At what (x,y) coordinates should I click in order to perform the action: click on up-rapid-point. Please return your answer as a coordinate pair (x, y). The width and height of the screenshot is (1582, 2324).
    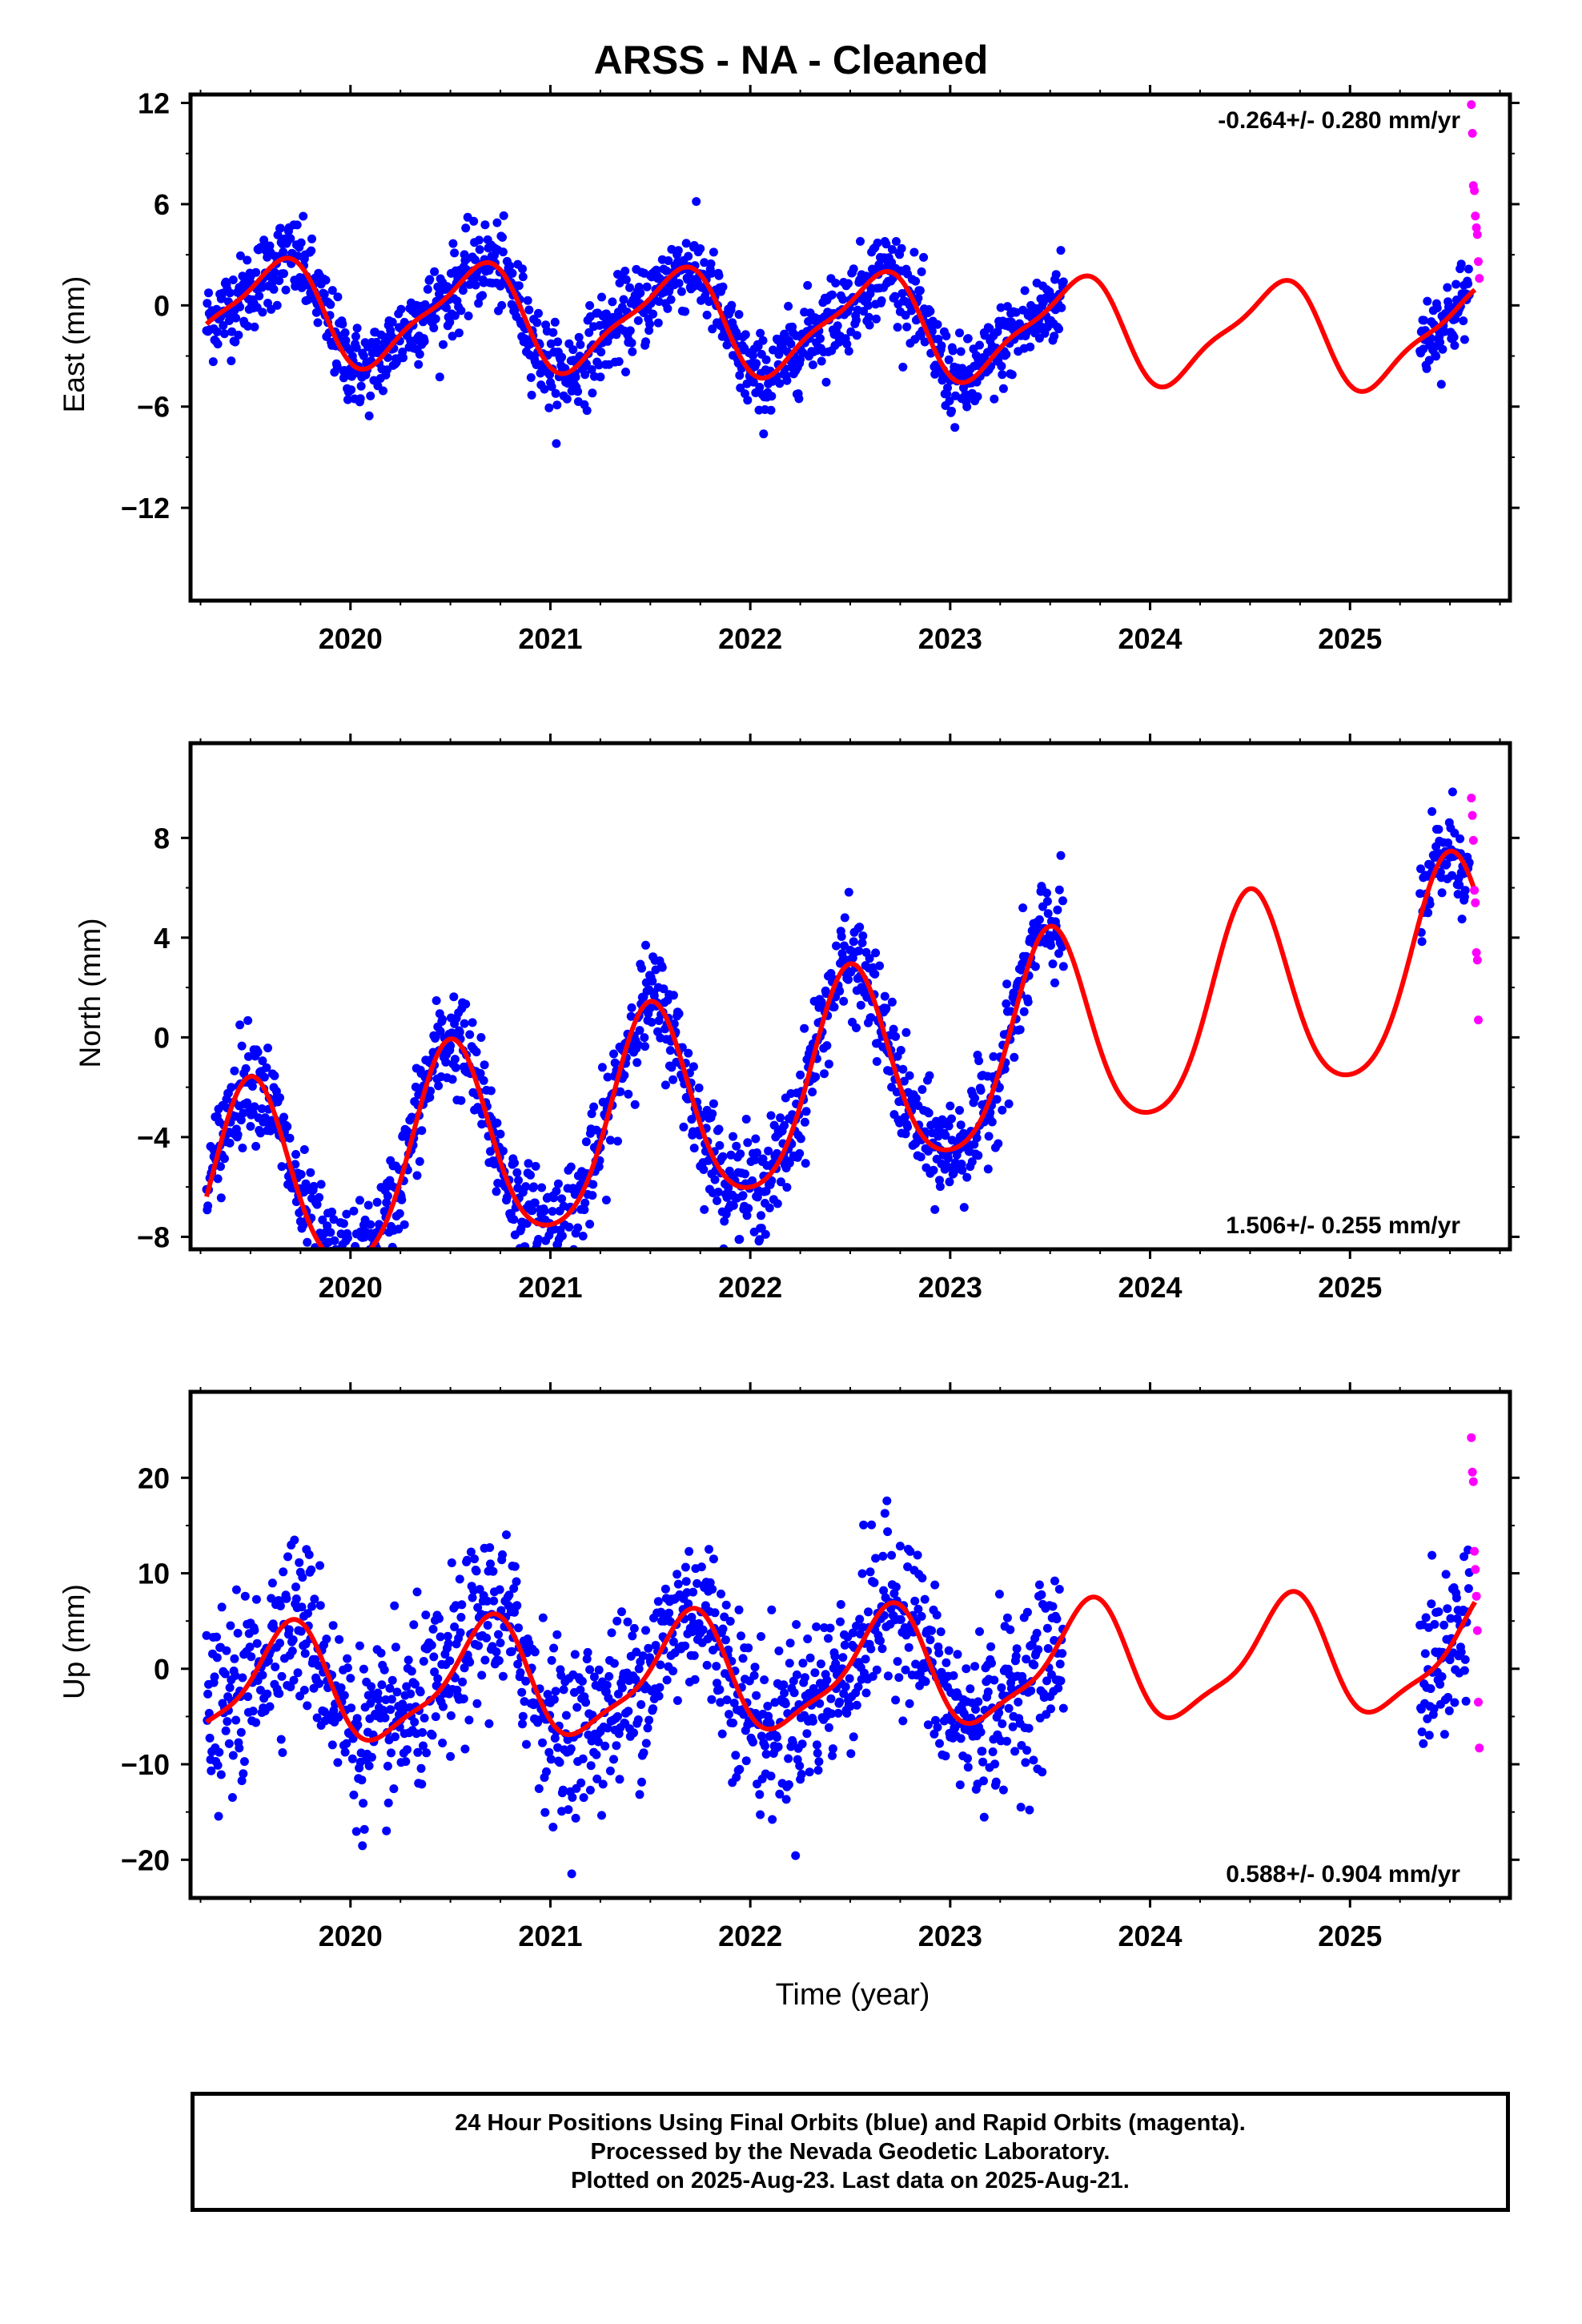
    Looking at the image, I should click on (1471, 1437).